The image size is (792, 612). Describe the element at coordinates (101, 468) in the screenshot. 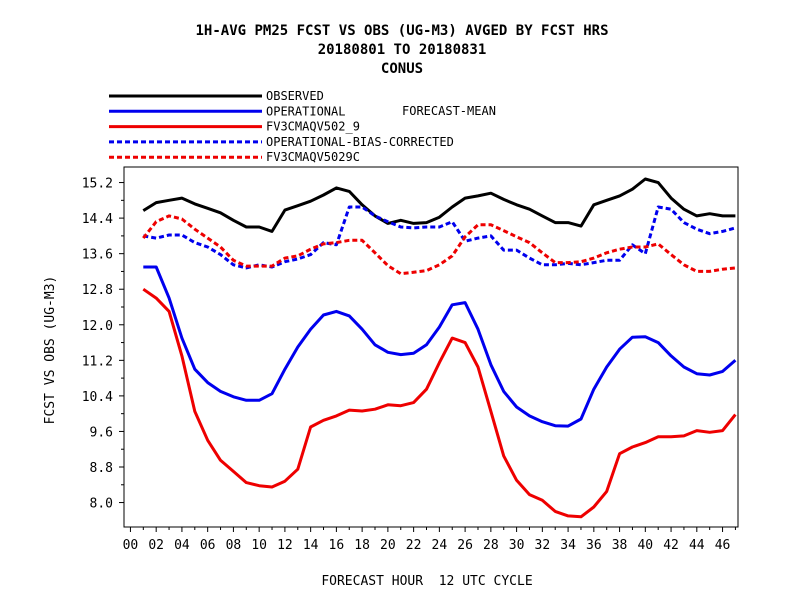

I see `y-tick-label: 8.8` at that location.